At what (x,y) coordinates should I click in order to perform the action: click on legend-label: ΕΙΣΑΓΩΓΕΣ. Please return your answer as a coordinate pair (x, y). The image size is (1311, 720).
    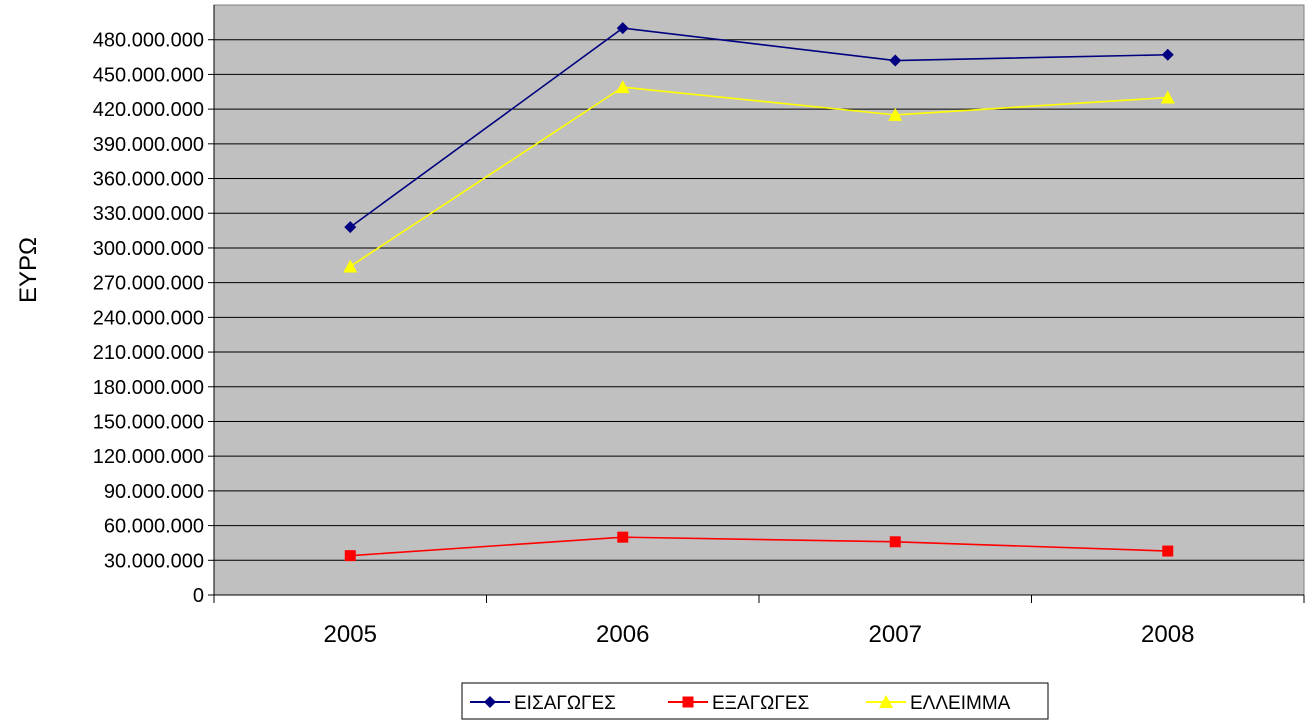
    Looking at the image, I should click on (565, 703).